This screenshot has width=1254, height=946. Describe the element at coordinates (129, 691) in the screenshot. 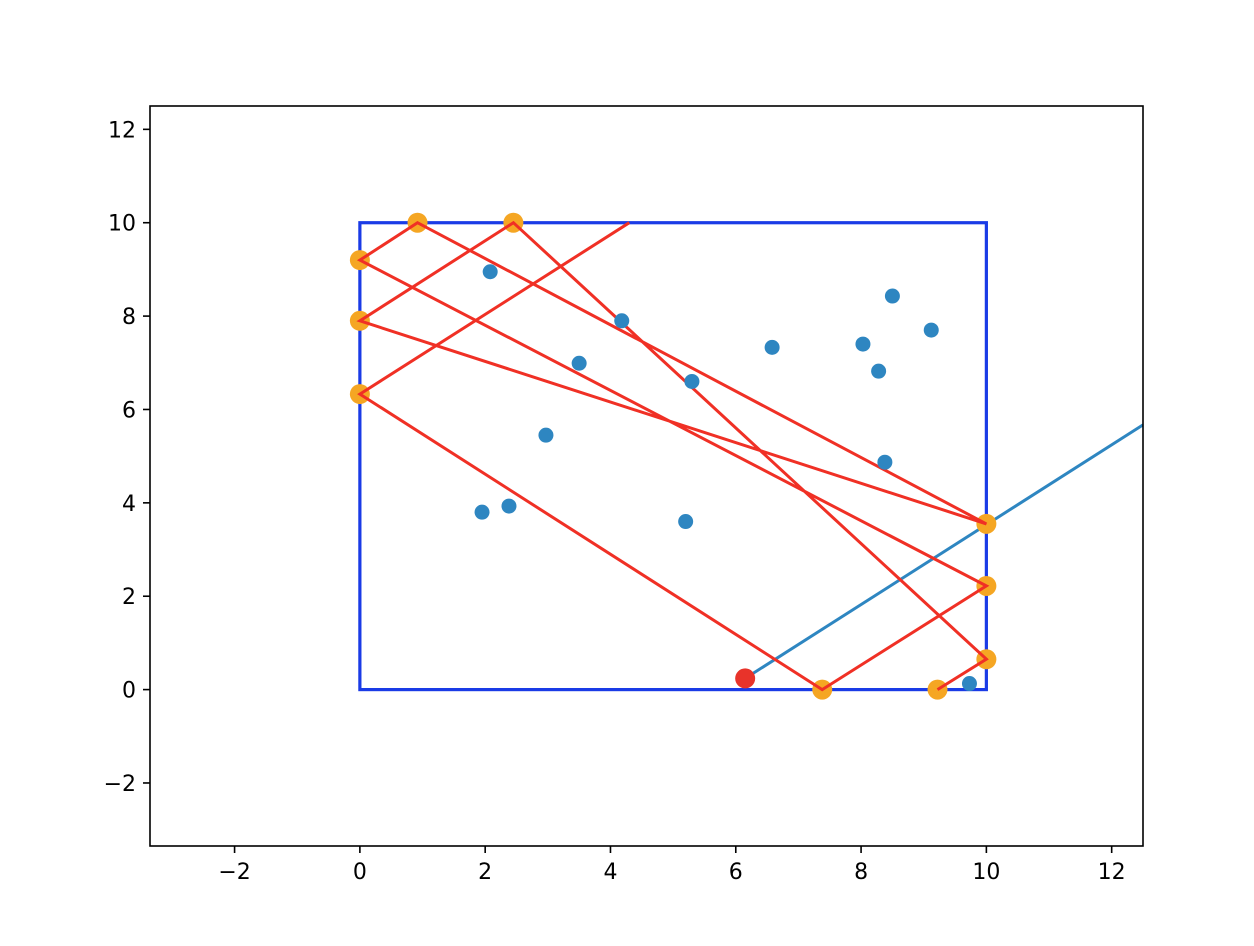

I see `y-tick-label-1: 0` at that location.